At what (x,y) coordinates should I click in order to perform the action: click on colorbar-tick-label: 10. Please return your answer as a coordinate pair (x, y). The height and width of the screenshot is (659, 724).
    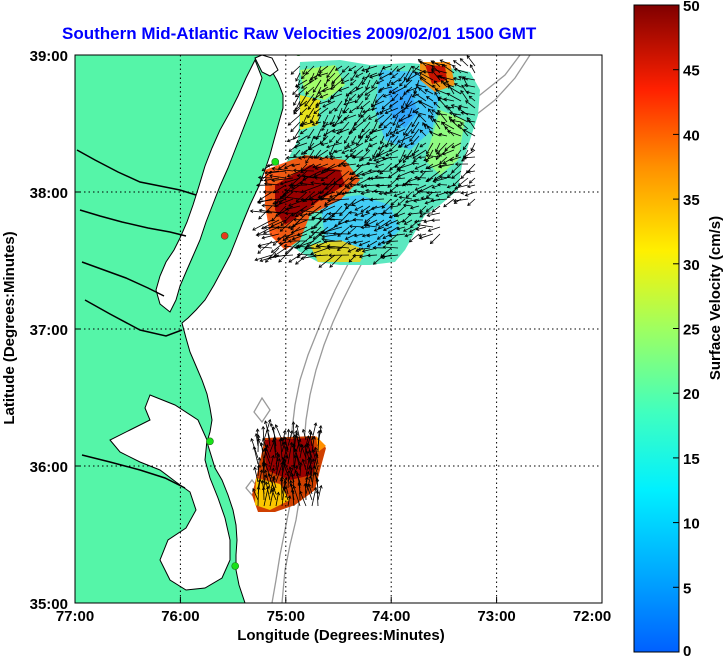
    Looking at the image, I should click on (691, 524).